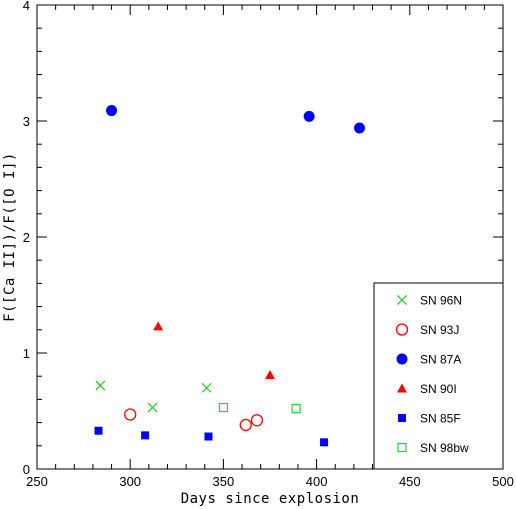 The image size is (516, 509). Describe the element at coordinates (130, 481) in the screenshot. I see `x-tick-label: 300` at that location.